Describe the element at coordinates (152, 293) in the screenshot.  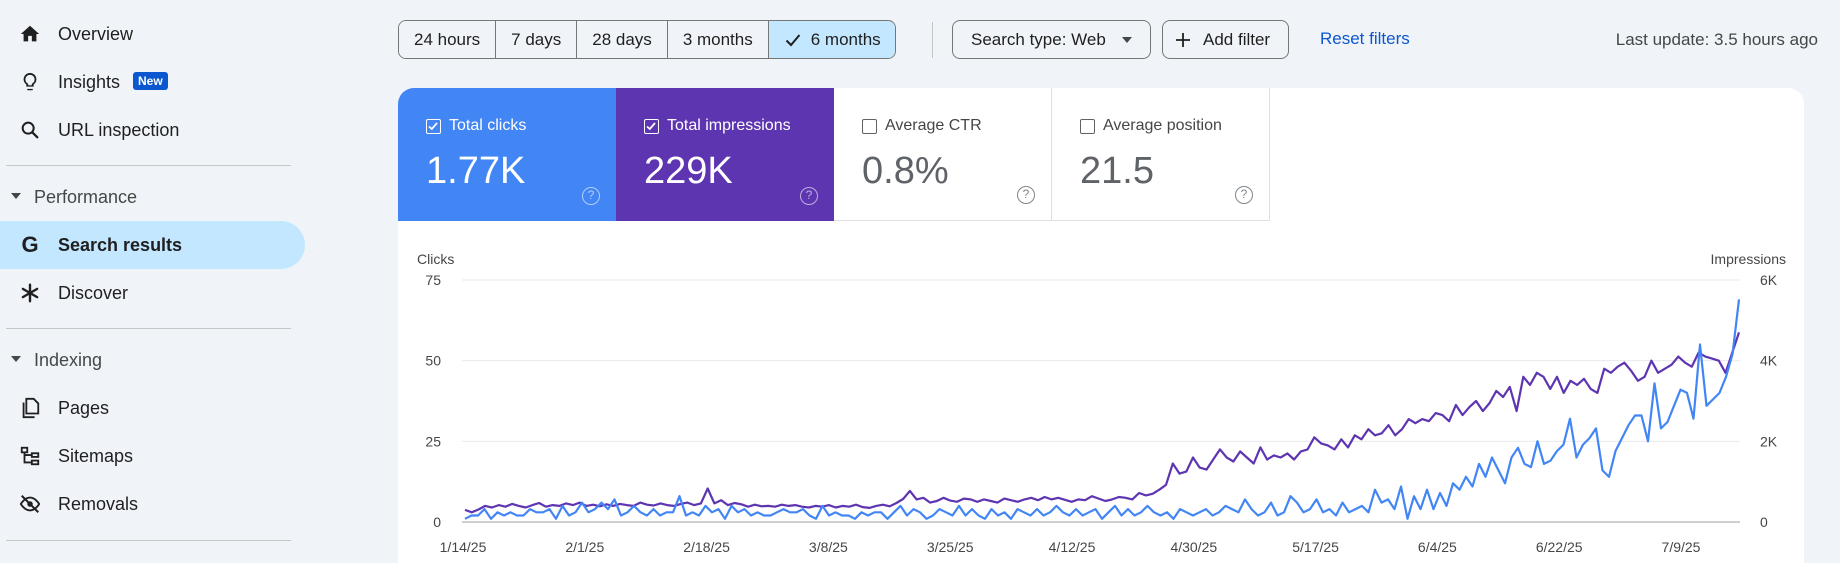
I see `sidebar-item-discover: Discover` at that location.